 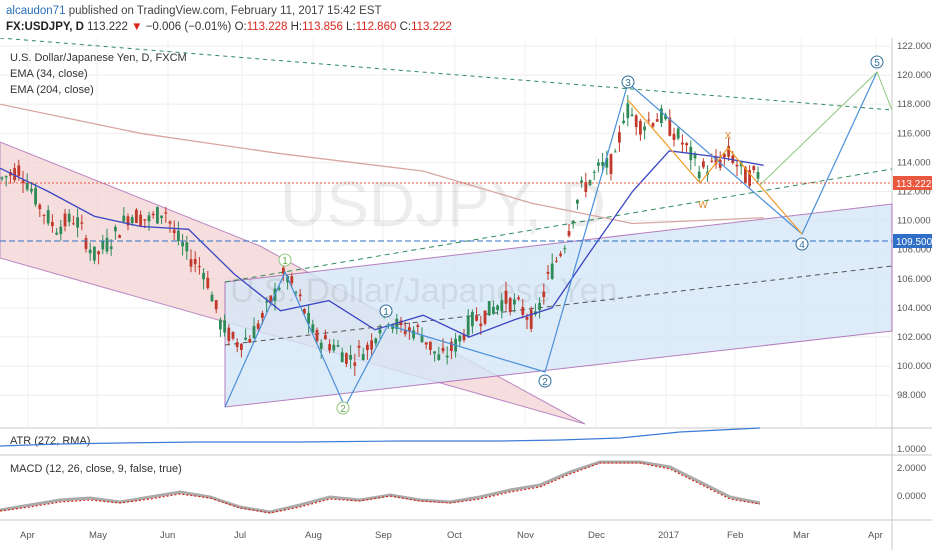 I want to click on author-link: alcaudon71, so click(x=36, y=11).